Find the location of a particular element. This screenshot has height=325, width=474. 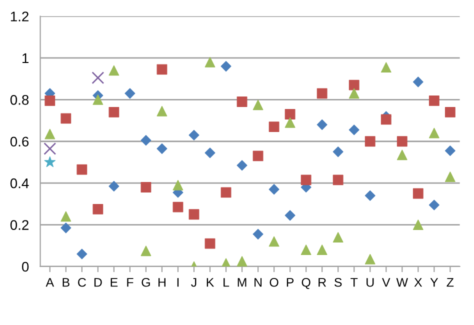

x-tick-label: V is located at coordinates (386, 282).